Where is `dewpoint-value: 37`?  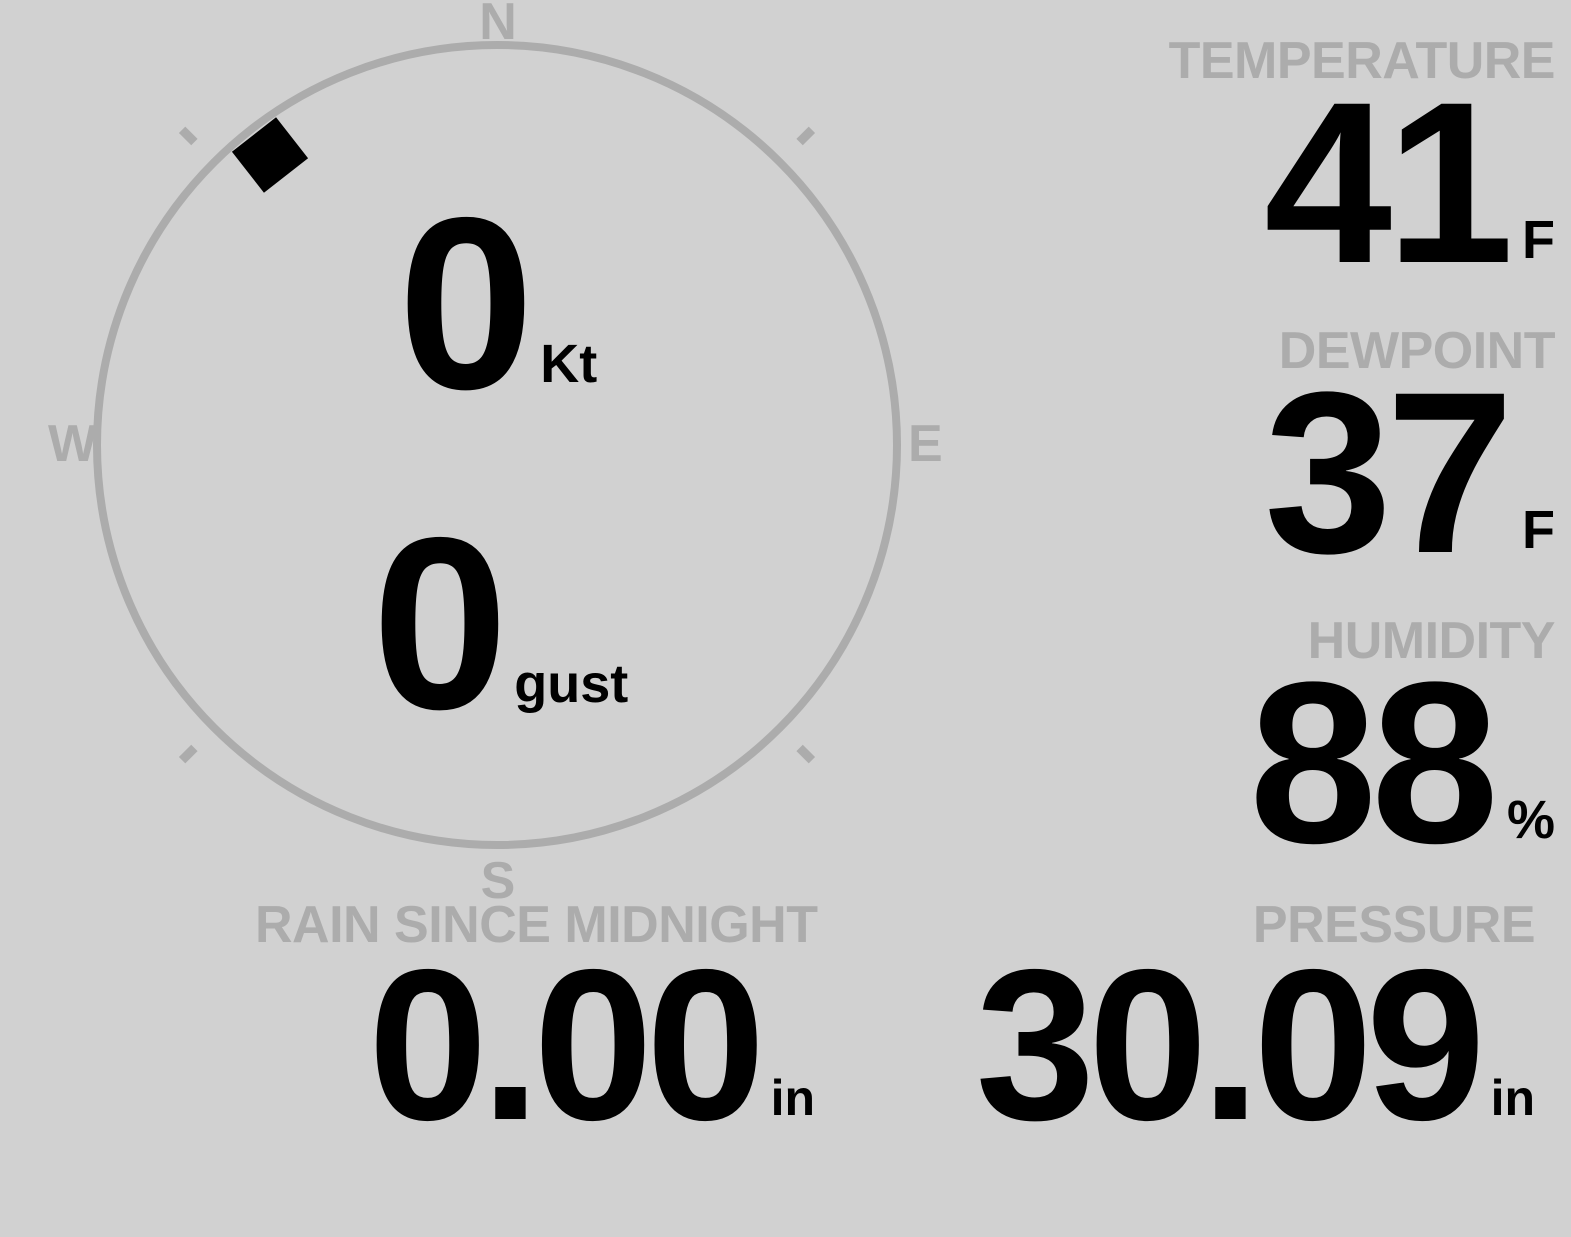
dewpoint-value: 37 is located at coordinates (1389, 473).